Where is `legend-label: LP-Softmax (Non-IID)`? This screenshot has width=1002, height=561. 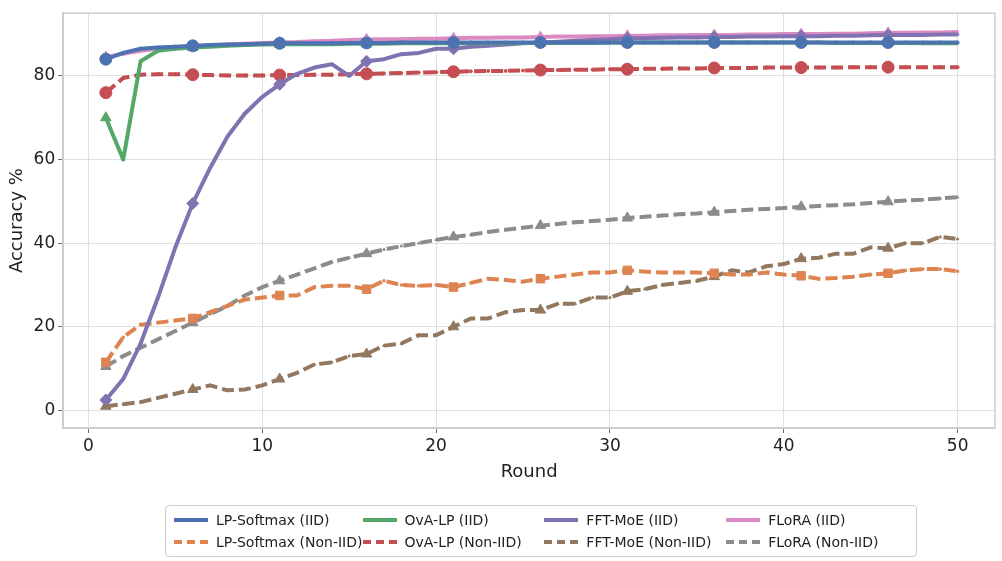 legend-label: LP-Softmax (Non-IID) is located at coordinates (289, 542).